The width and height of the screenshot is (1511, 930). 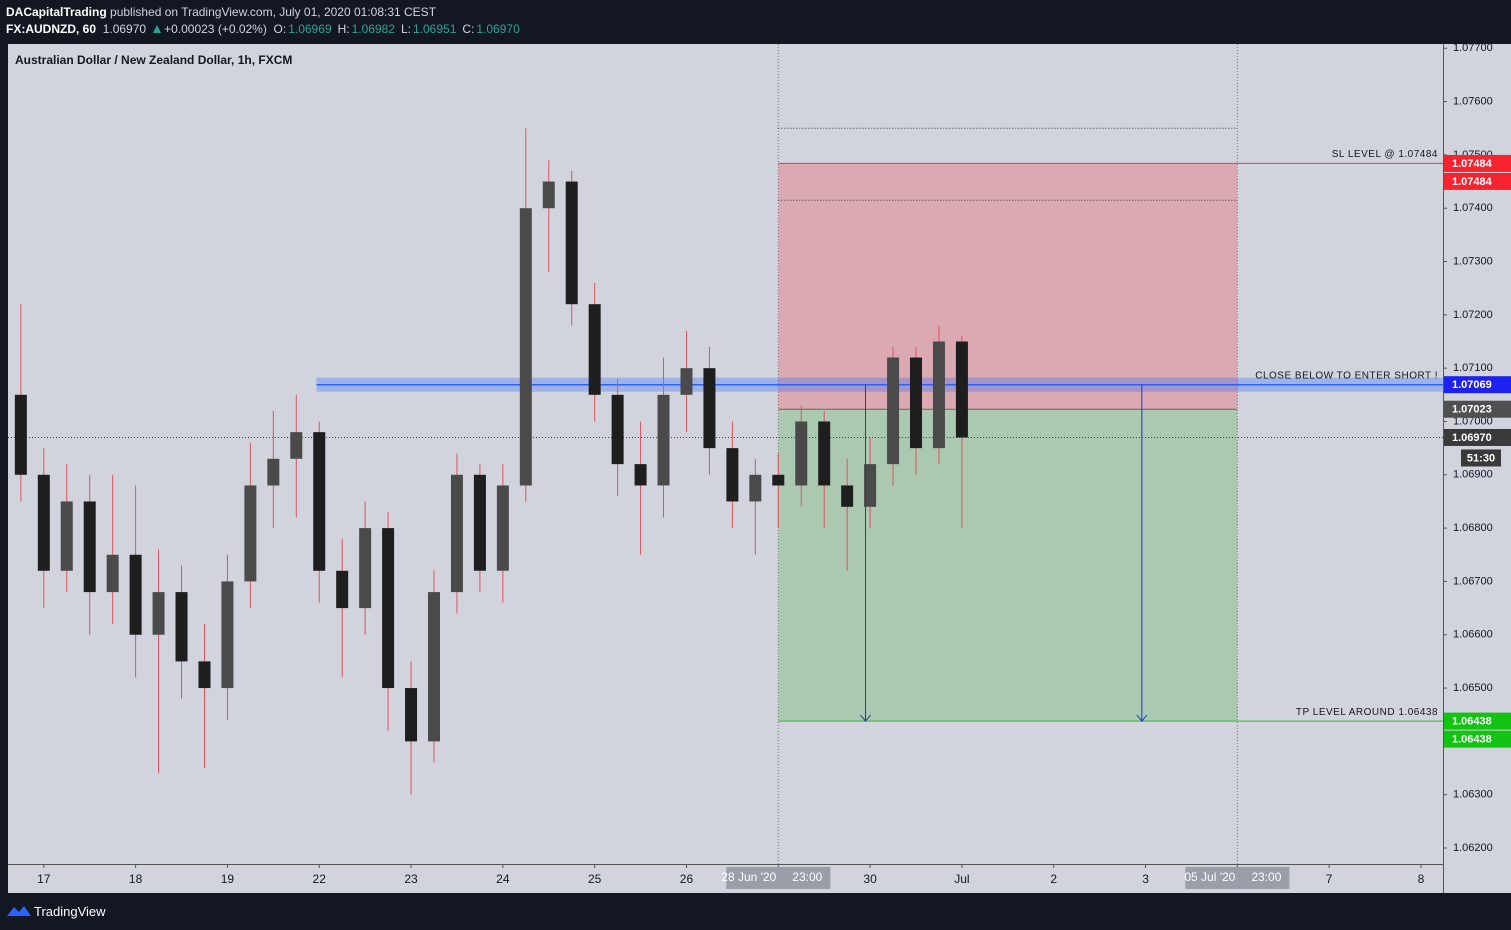 What do you see at coordinates (1473, 475) in the screenshot?
I see `y-tick-label: 1.06900` at bounding box center [1473, 475].